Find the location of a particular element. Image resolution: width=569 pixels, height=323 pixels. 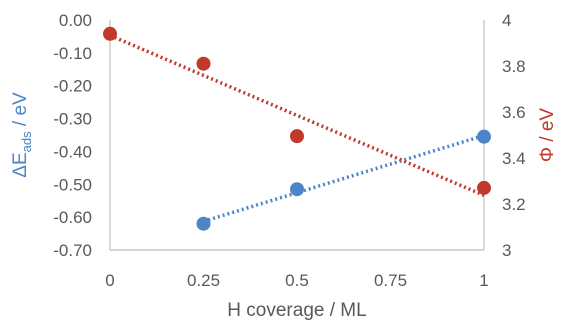

x-tick-labels: 0 0.25 0.5 0.75 1 is located at coordinates (296, 280).